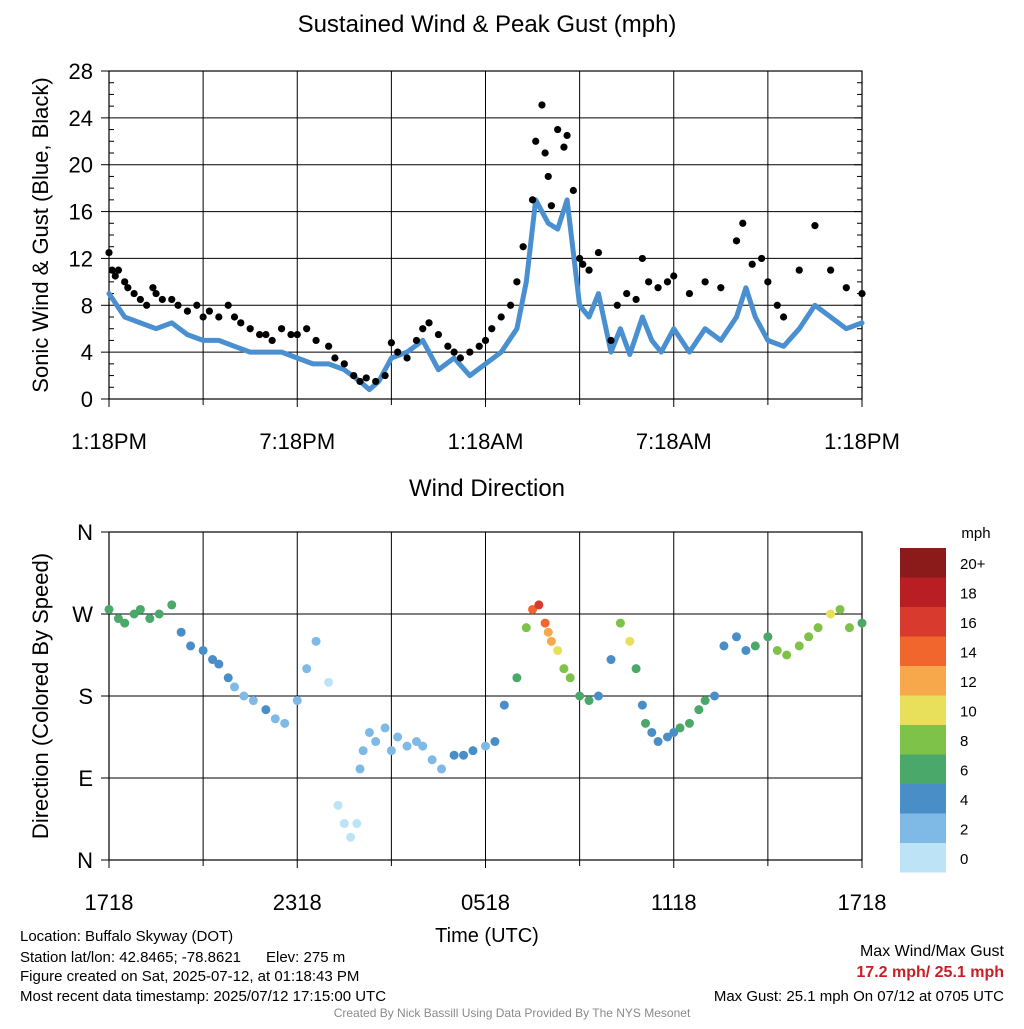 The width and height of the screenshot is (1024, 1029). Describe the element at coordinates (81, 165) in the screenshot. I see `y-tick-label: 20` at that location.